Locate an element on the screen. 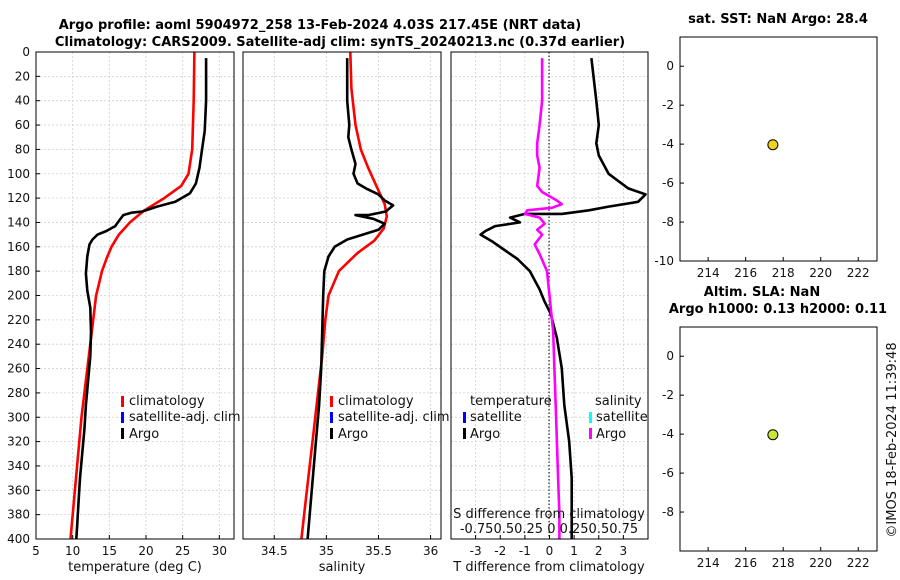 The width and height of the screenshot is (900, 580). series-line-argo is located at coordinates (350, 299).